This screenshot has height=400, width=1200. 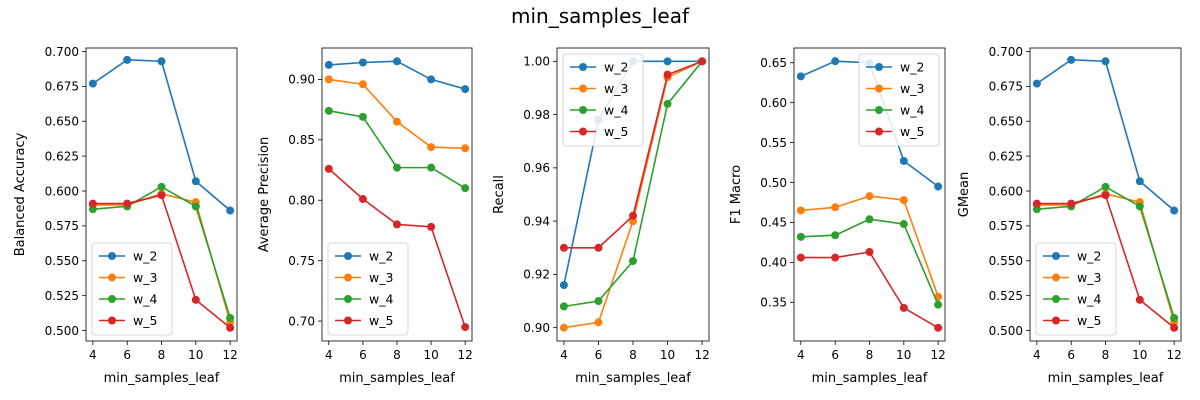 What do you see at coordinates (301, 201) in the screenshot?
I see `y-tick-label: 0.80` at bounding box center [301, 201].